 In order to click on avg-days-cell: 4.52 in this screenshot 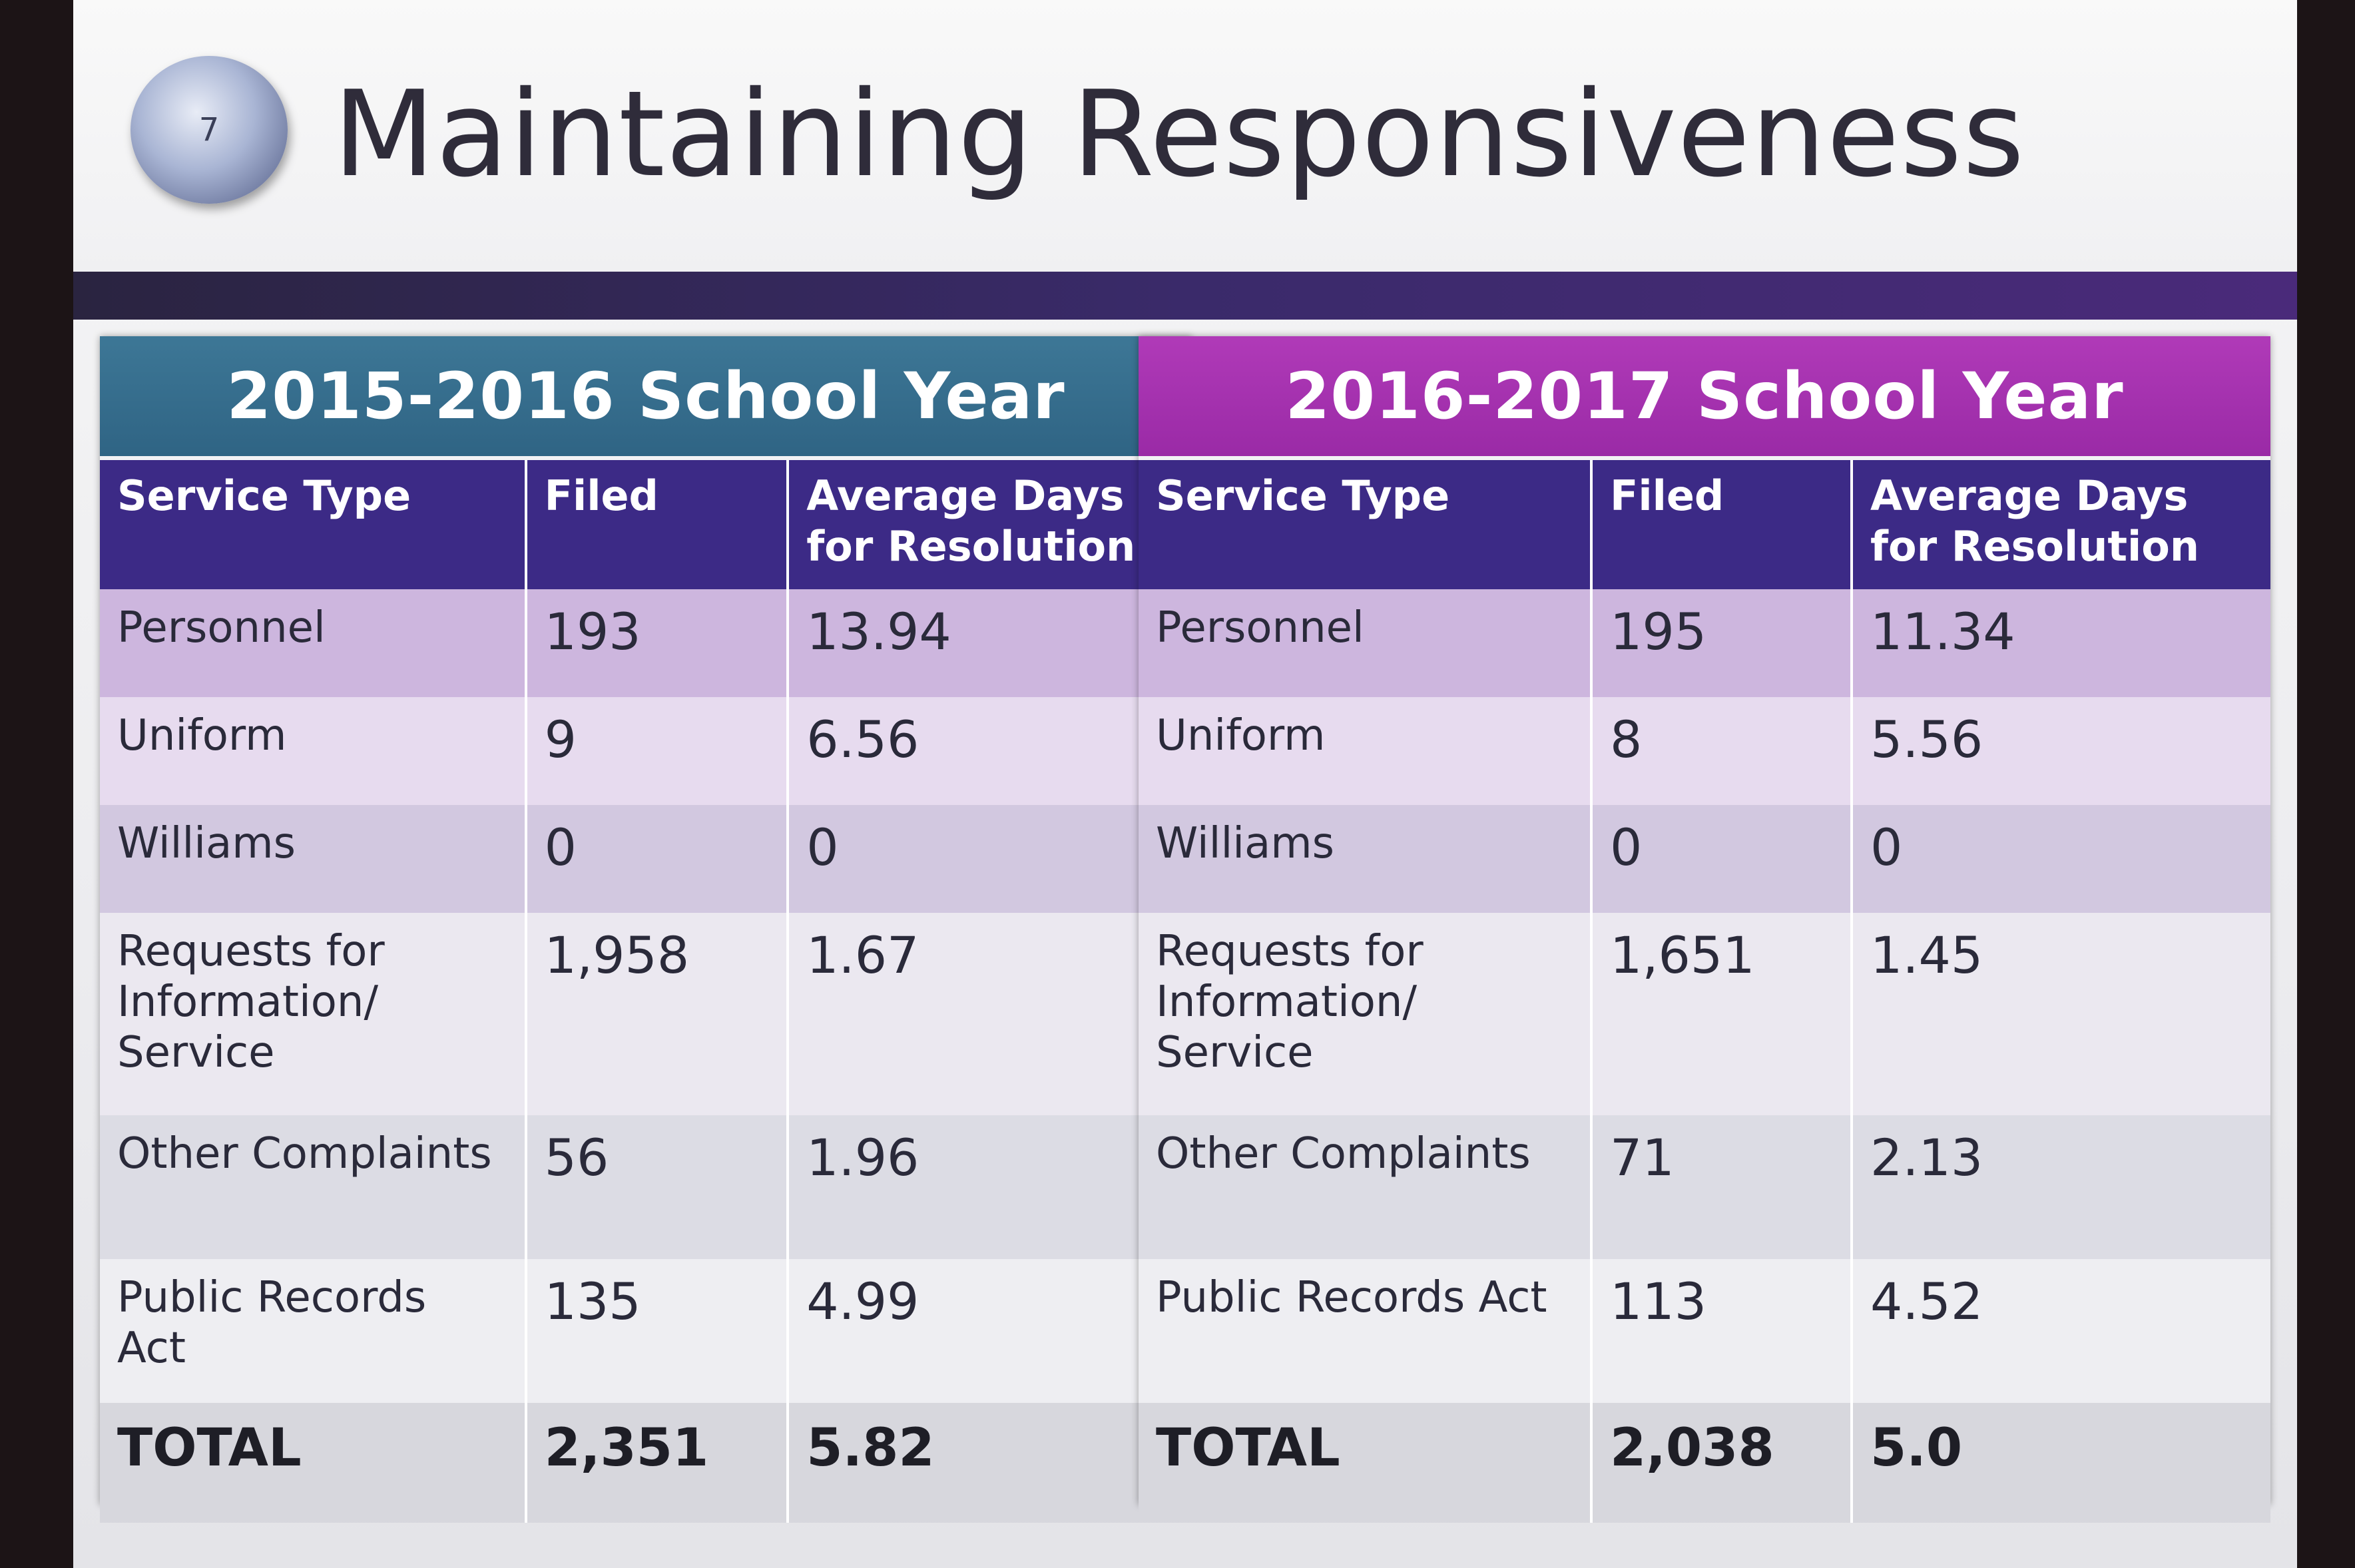, I will do `click(2061, 1331)`.